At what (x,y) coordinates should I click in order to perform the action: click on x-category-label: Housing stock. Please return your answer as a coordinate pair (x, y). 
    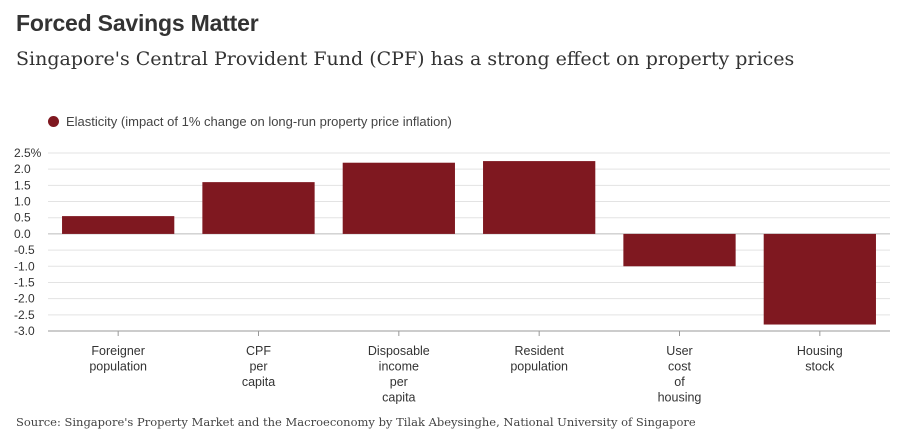
    Looking at the image, I should click on (820, 359).